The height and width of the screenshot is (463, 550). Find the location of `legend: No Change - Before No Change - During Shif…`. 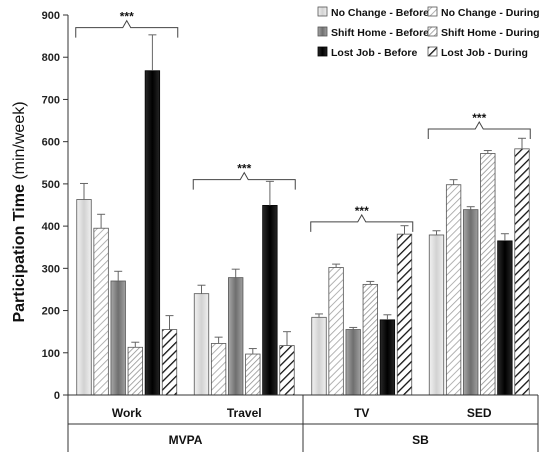

legend: No Change - Before No Change - During Shif… is located at coordinates (428, 32).